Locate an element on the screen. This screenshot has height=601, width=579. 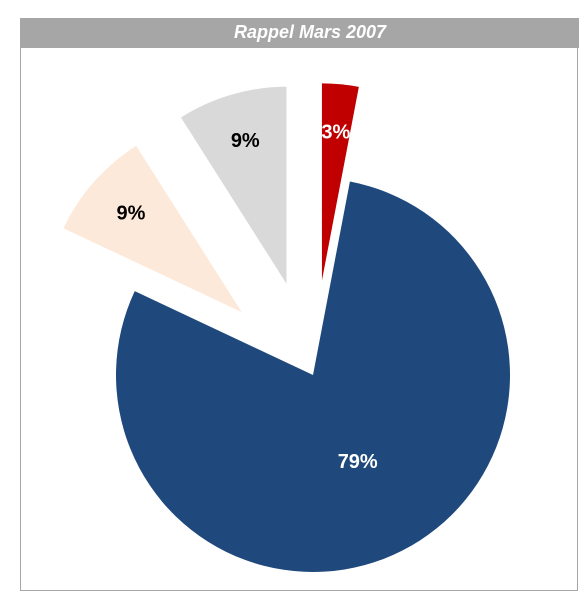
title-bar is located at coordinates (299, 33).